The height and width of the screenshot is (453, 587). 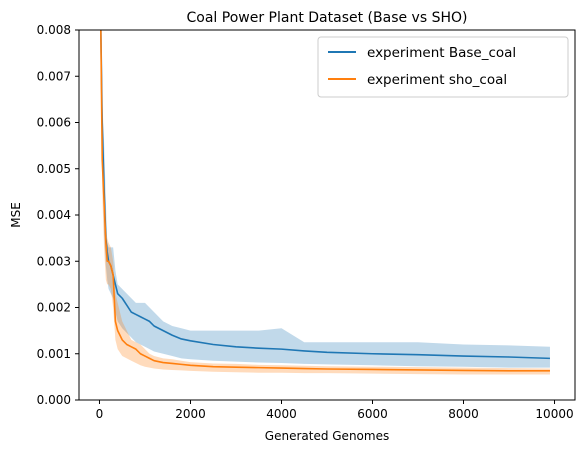 I want to click on y-tick-label: 0.006, so click(x=54, y=123).